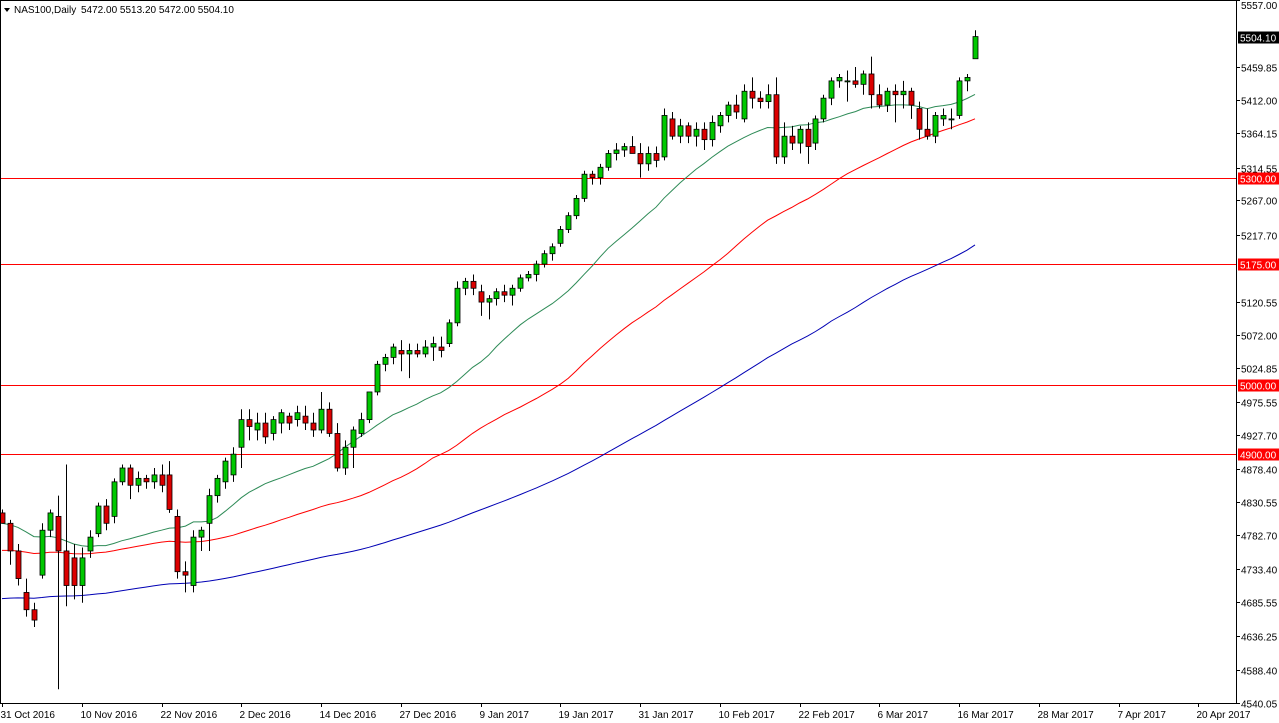  I want to click on y-tick-label: 4636.25, so click(1259, 638).